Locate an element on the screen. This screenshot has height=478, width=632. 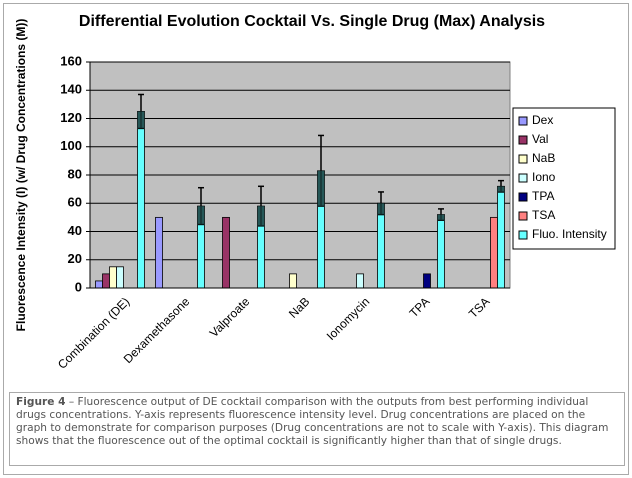
caption-label: Figure 4 is located at coordinates (41, 402).